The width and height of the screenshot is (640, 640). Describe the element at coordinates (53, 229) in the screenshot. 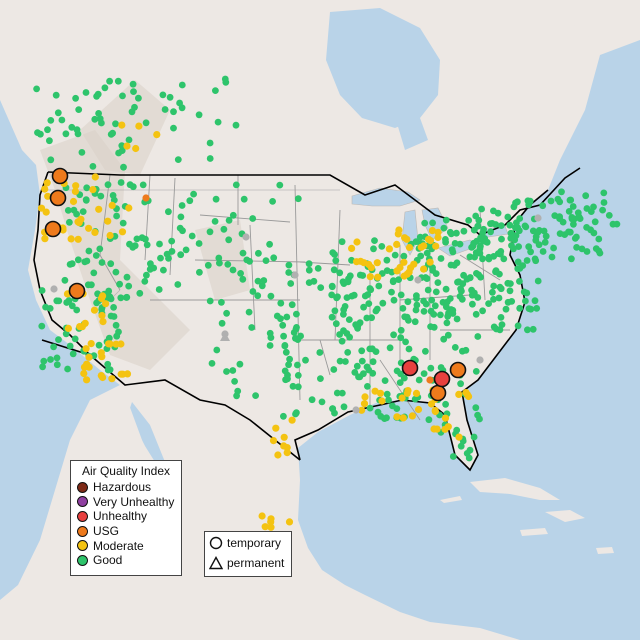

I see `usg-alert-marker` at that location.